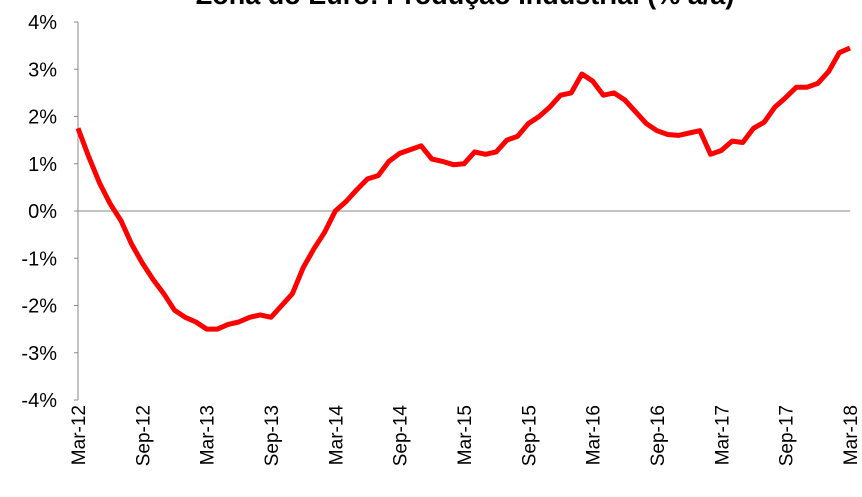 This screenshot has width=862, height=497. Describe the element at coordinates (39, 354) in the screenshot. I see `y-tick-label: -3%` at that location.